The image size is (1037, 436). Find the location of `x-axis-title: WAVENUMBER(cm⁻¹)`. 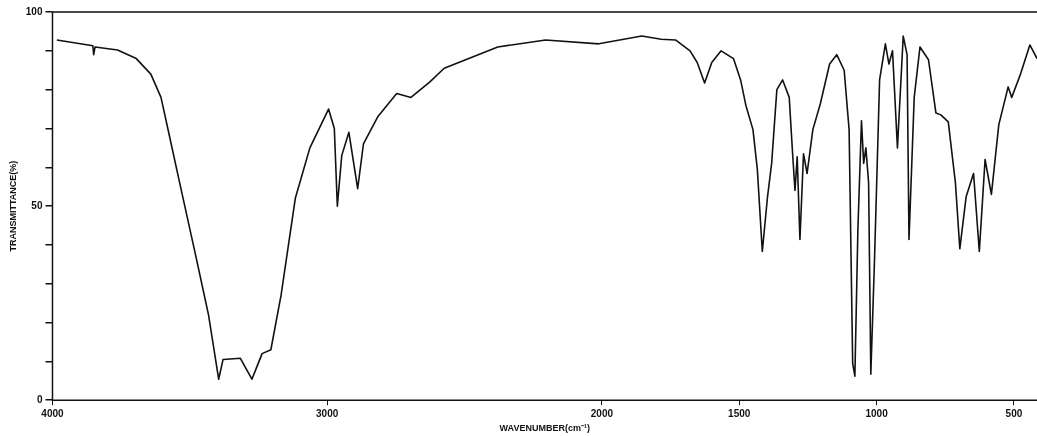

x-axis-title: WAVENUMBER(cm⁻¹) is located at coordinates (544, 428).